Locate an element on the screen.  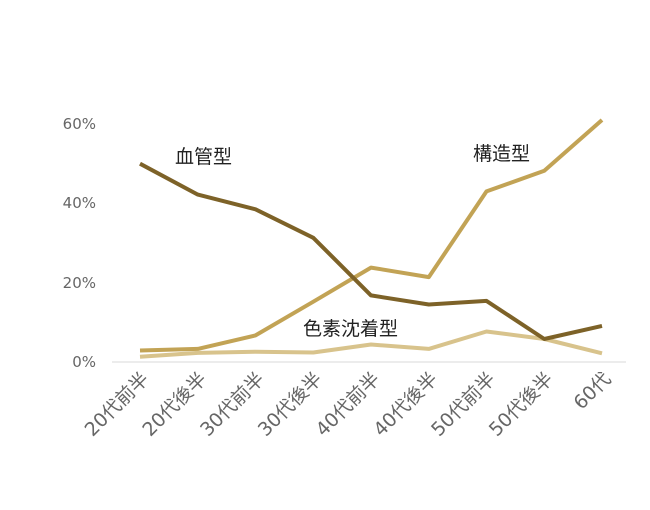
y-tick-label: 40% is located at coordinates (79, 203).